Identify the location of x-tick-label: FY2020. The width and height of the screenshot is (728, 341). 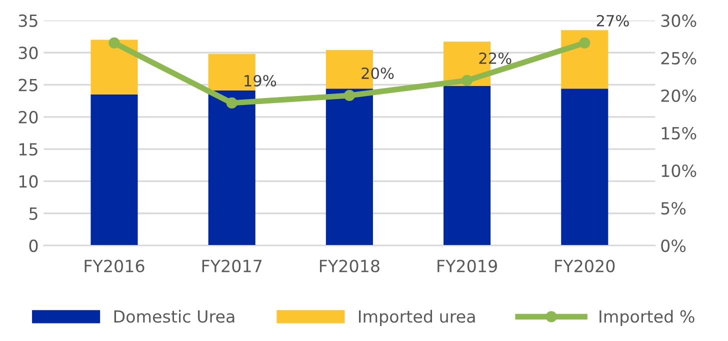
(585, 266).